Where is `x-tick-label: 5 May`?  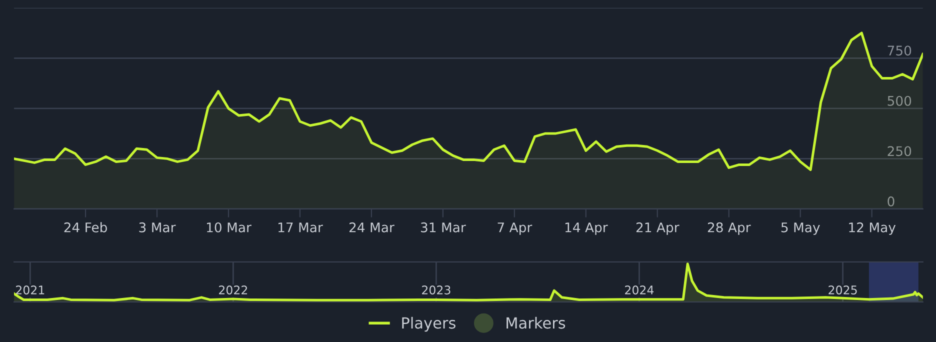 x-tick-label: 5 May is located at coordinates (800, 228).